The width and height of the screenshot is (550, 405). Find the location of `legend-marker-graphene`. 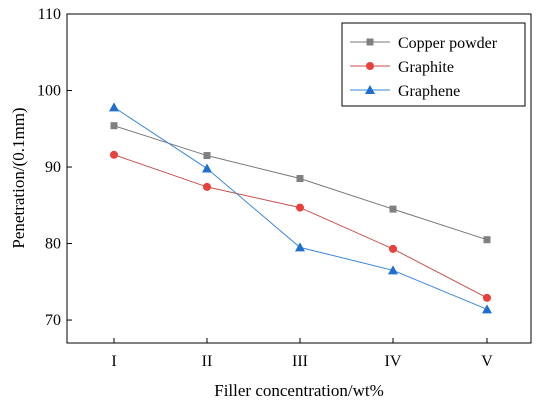

legend-marker-graphene is located at coordinates (370, 89).